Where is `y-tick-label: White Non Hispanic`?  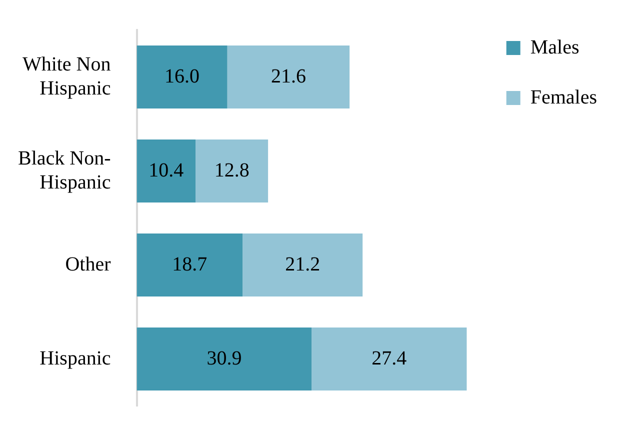
y-tick-label: White Non Hispanic is located at coordinates (66, 76).